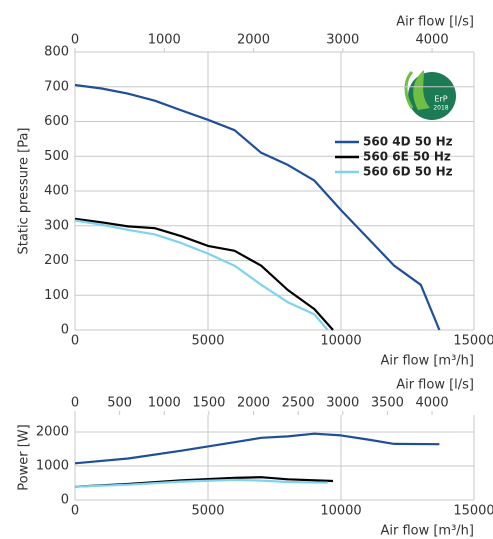 The width and height of the screenshot is (493, 539). Describe the element at coordinates (408, 172) in the screenshot. I see `legend-label: 560 6D 50 Hz` at that location.